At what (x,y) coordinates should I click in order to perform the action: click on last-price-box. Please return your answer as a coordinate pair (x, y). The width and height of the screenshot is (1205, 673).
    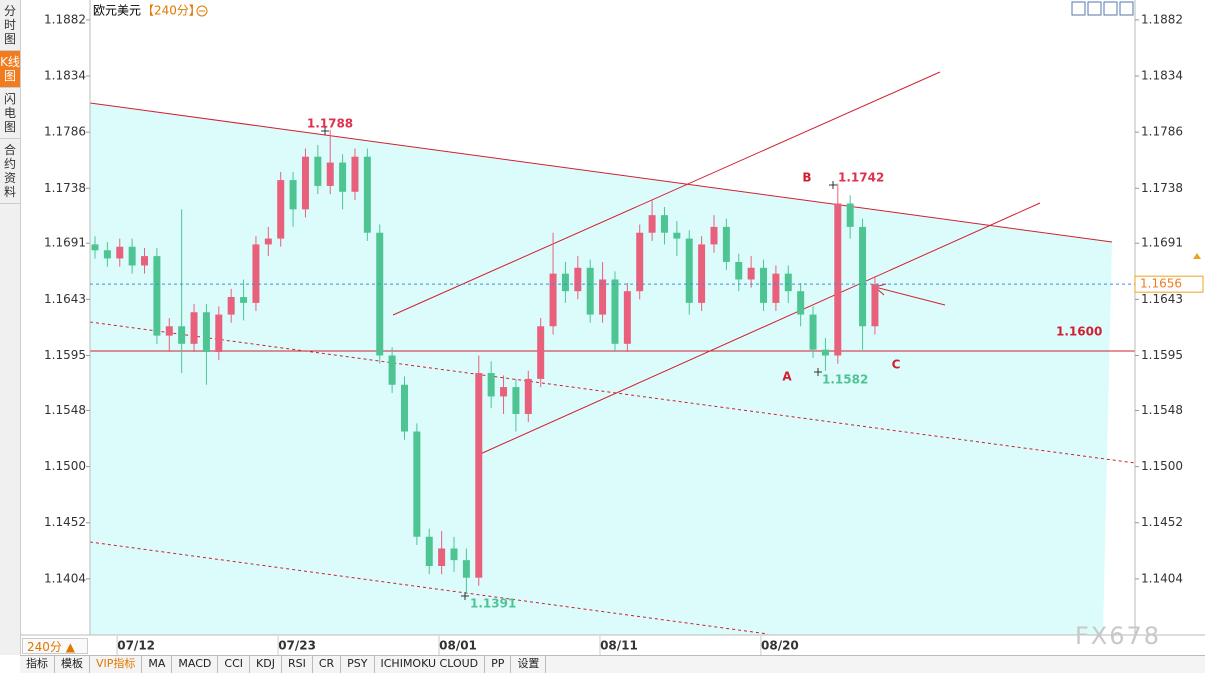
    Looking at the image, I should click on (1169, 284).